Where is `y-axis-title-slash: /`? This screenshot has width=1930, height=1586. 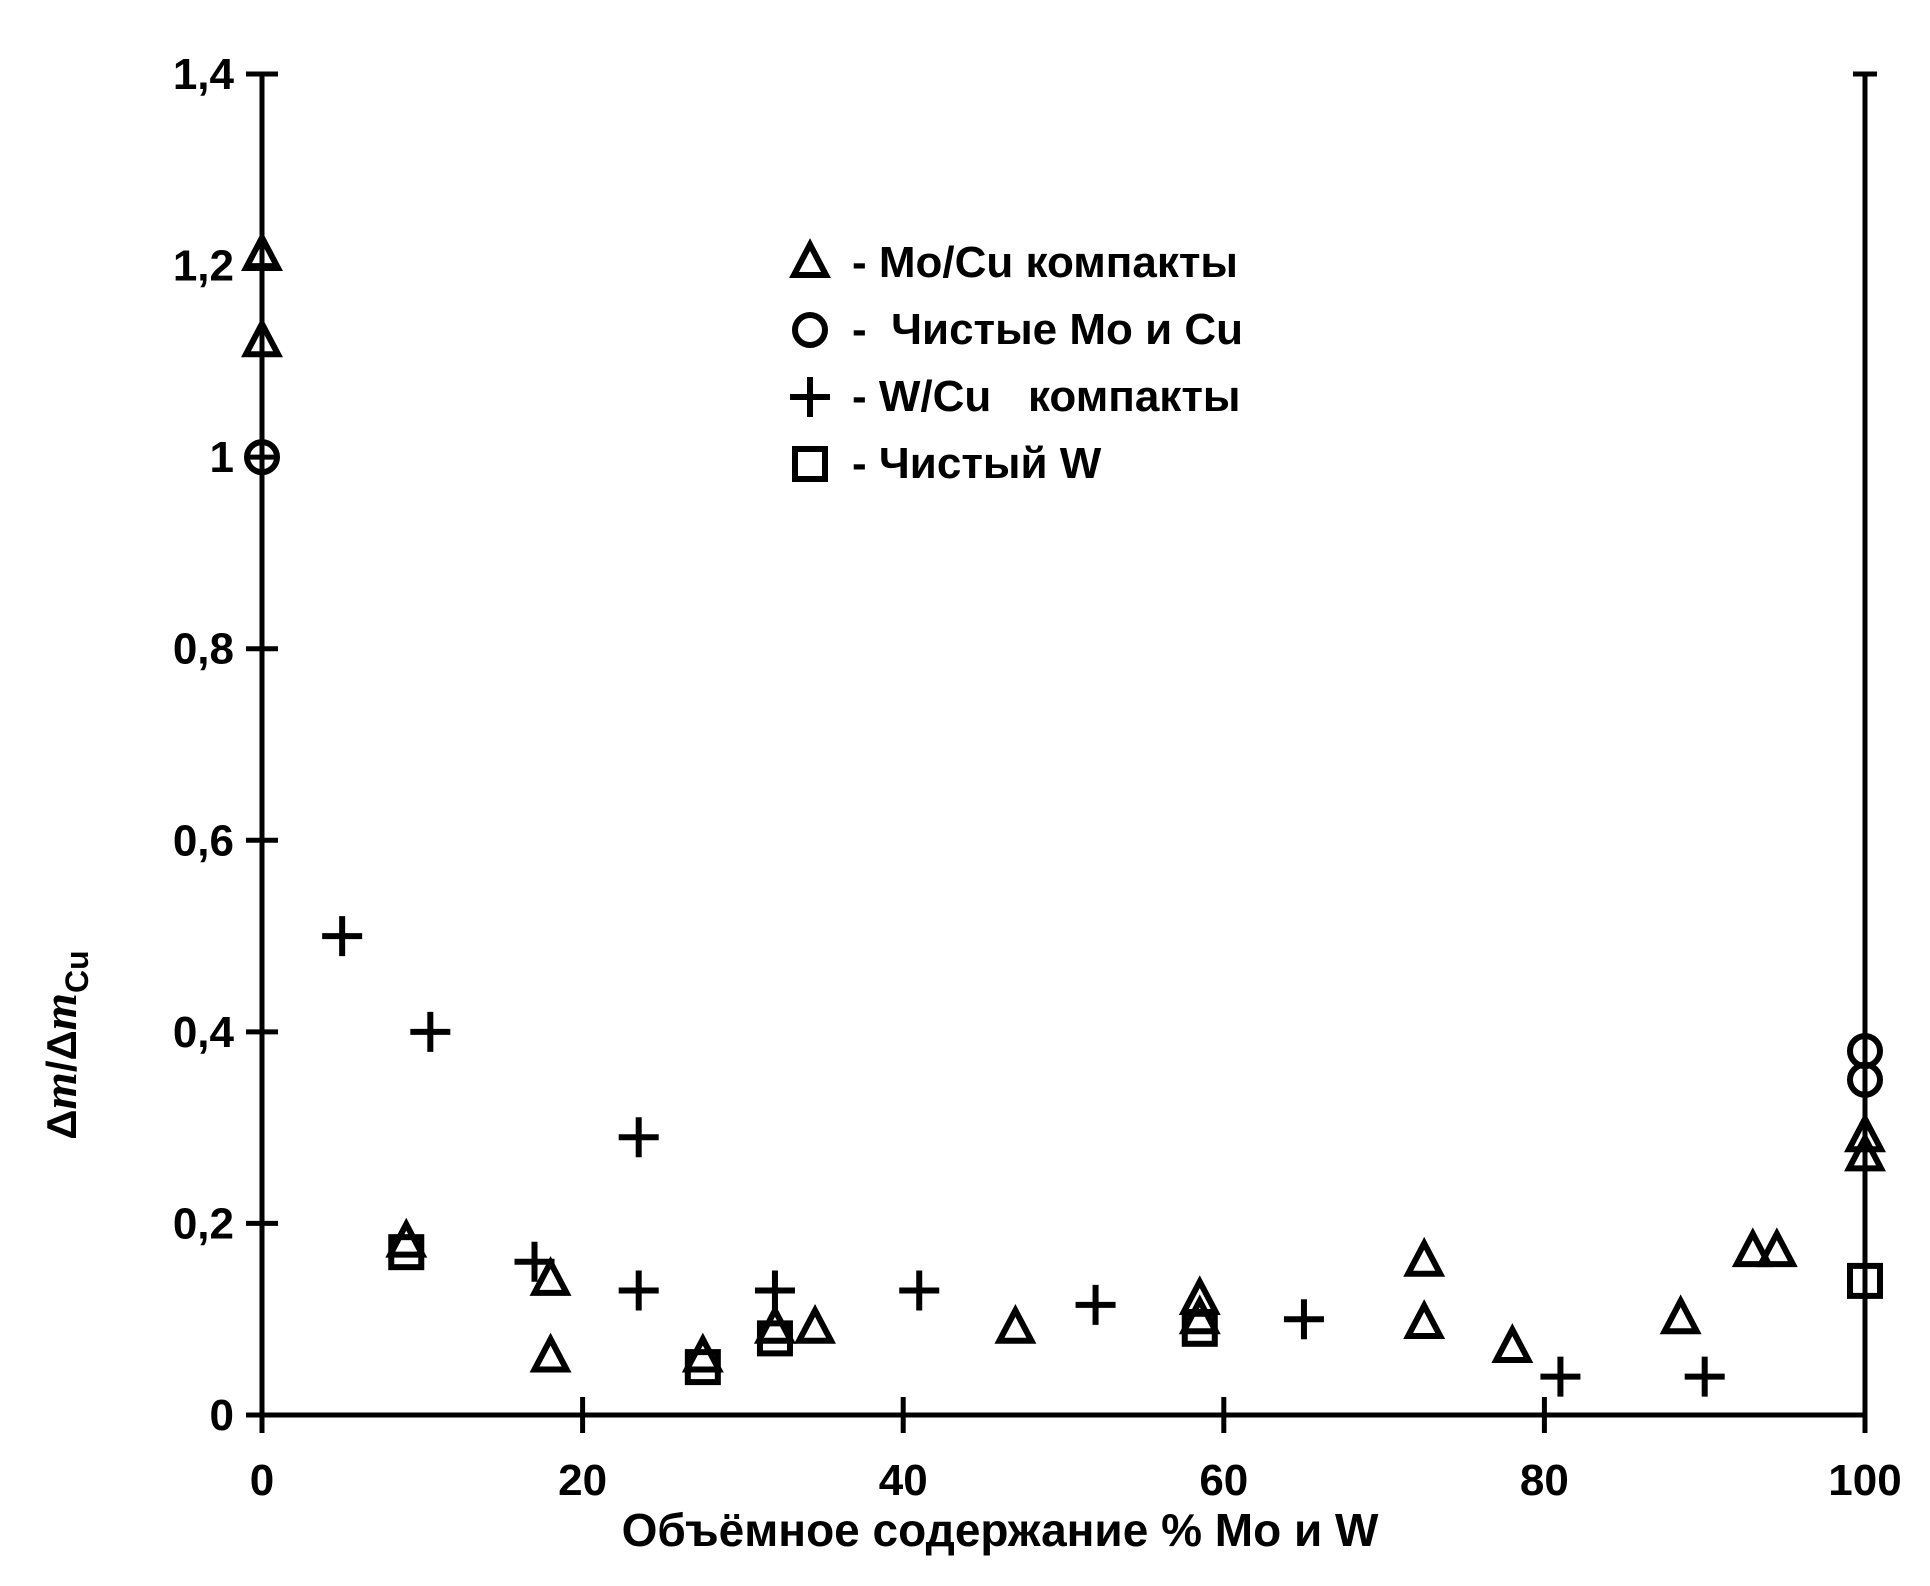
y-axis-title-slash: / is located at coordinates (61, 1066).